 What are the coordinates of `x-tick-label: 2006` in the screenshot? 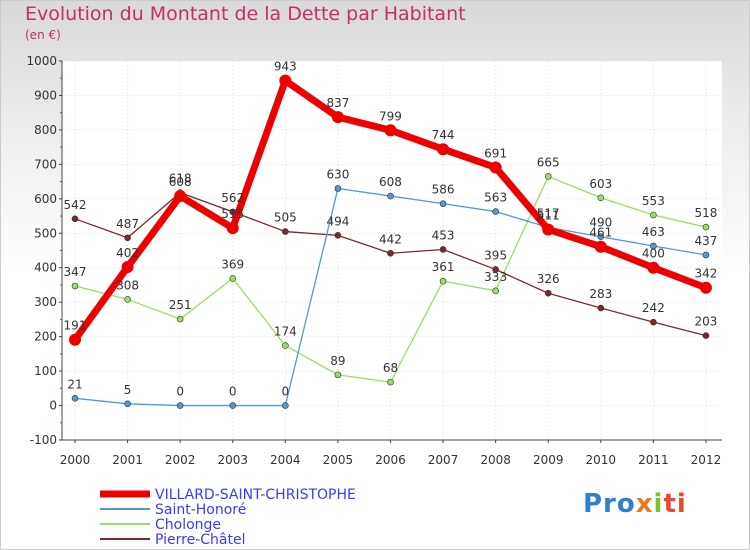 It's located at (390, 460).